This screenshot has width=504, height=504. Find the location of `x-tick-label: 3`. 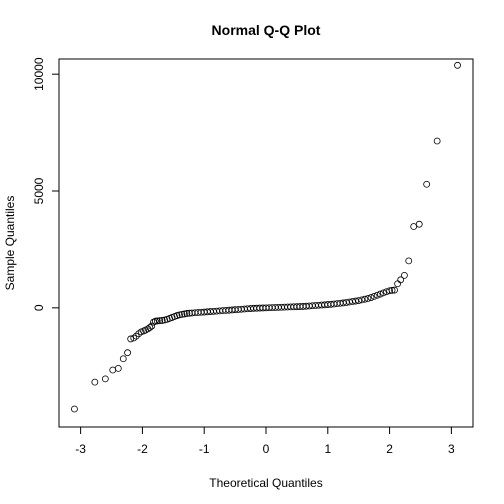

x-tick-label: 3 is located at coordinates (451, 449).